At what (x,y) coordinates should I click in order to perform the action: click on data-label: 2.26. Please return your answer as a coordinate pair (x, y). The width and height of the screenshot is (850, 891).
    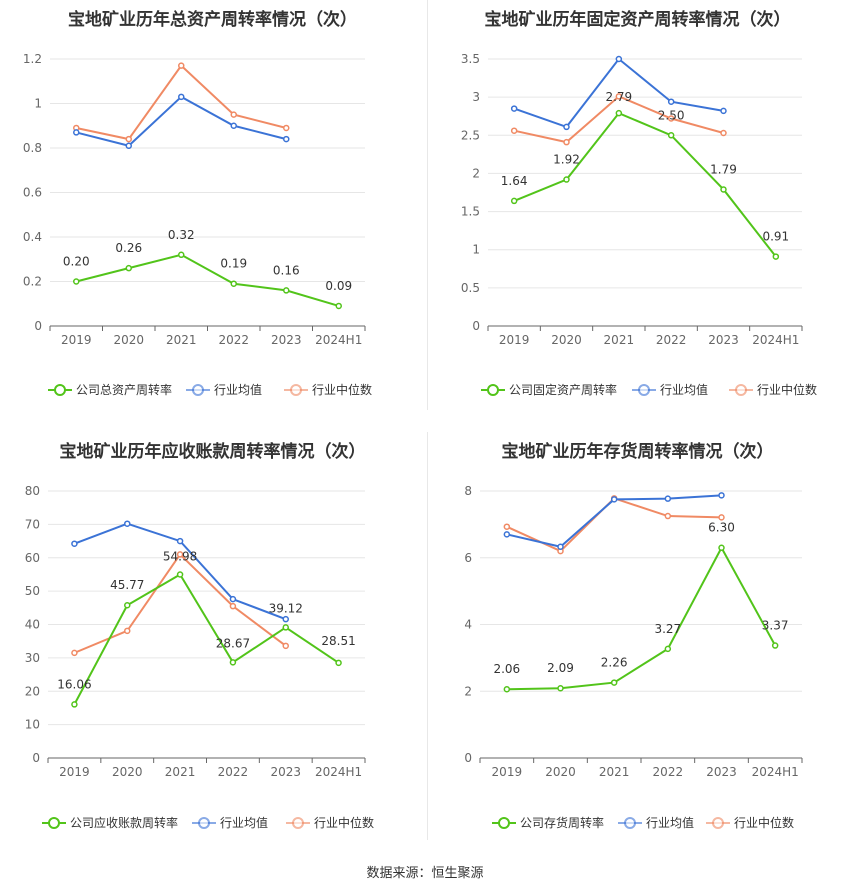
    Looking at the image, I should click on (614, 663).